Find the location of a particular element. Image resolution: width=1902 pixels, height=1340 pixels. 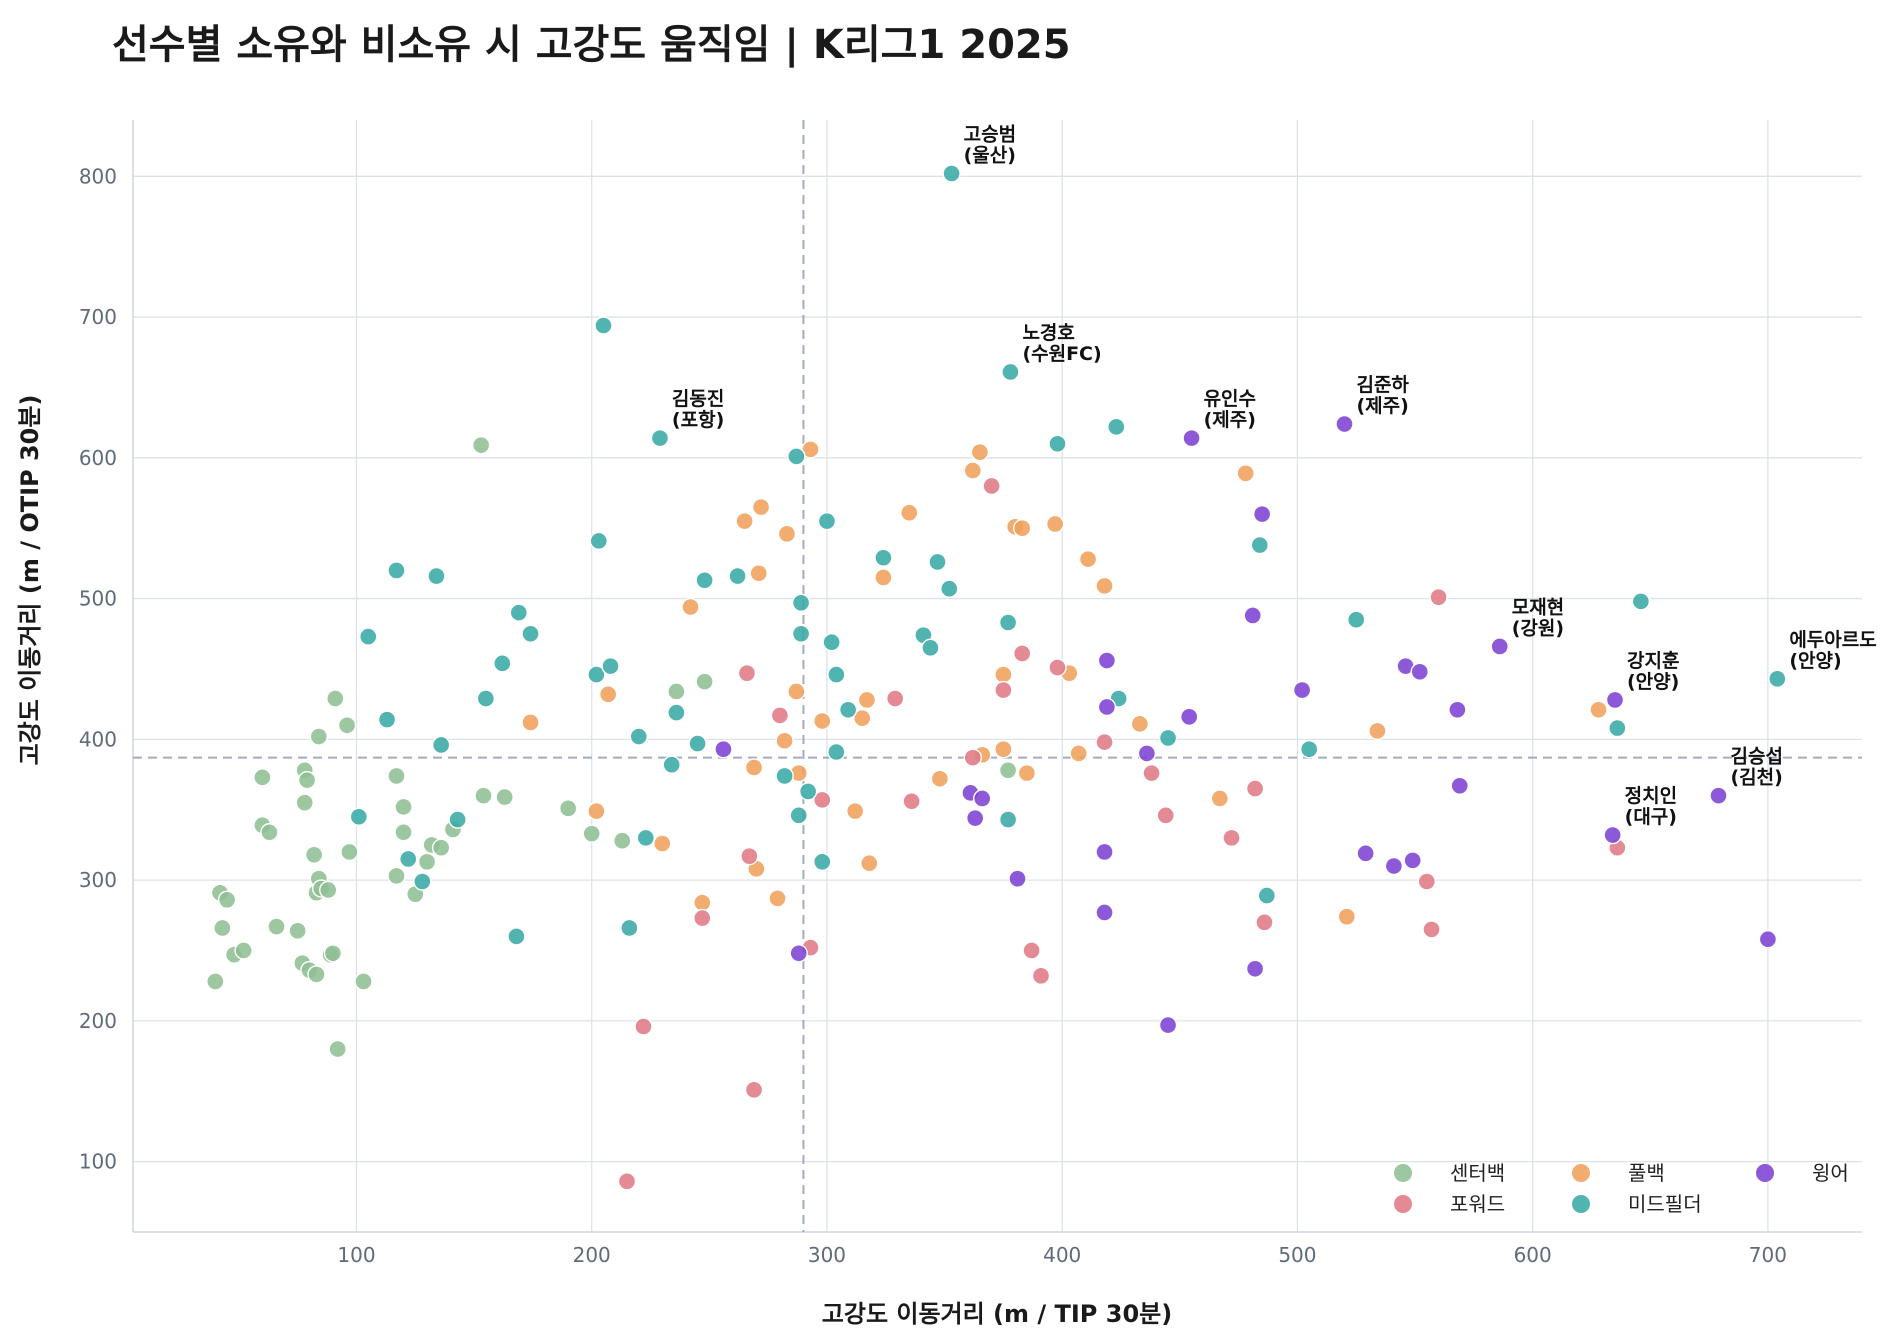

x-tick-label: 400 is located at coordinates (1062, 1255).